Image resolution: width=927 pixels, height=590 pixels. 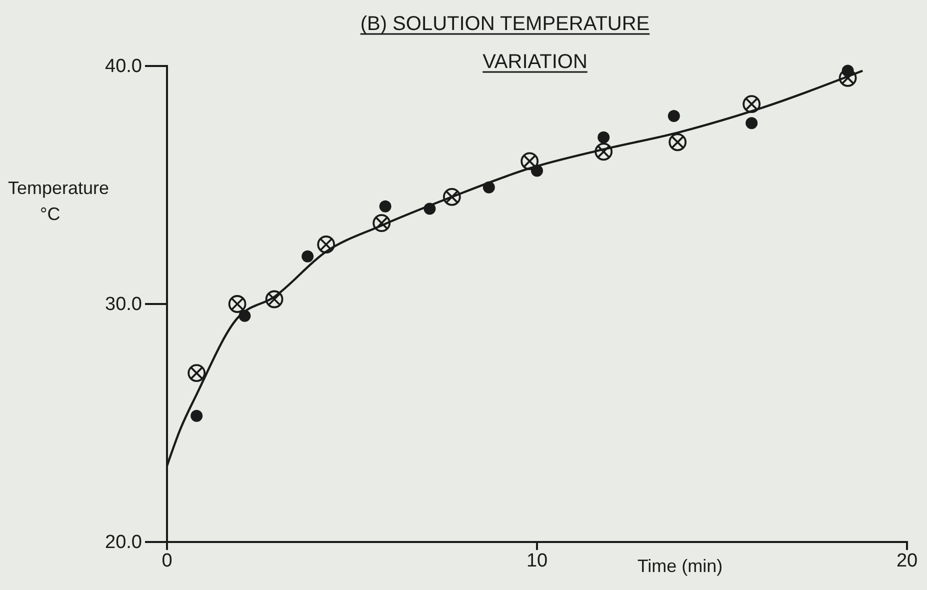 What do you see at coordinates (59, 201) in the screenshot?
I see `y-axis-title: Temperature °C` at bounding box center [59, 201].